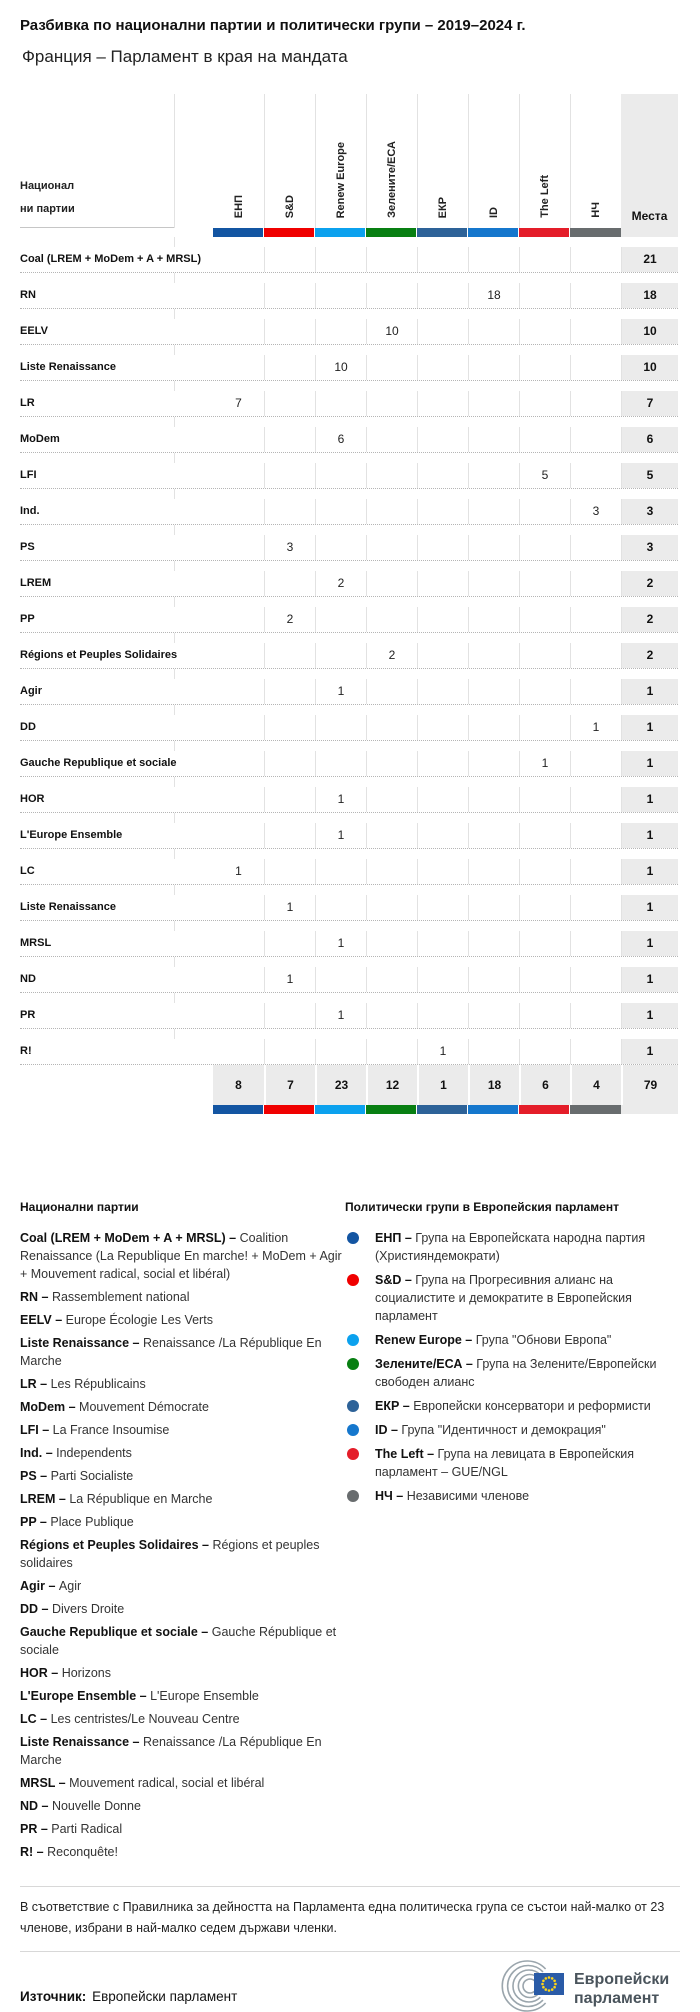 This screenshot has width=700, height=2012. I want to click on value-cell-Renew Europe: 6, so click(340, 439).